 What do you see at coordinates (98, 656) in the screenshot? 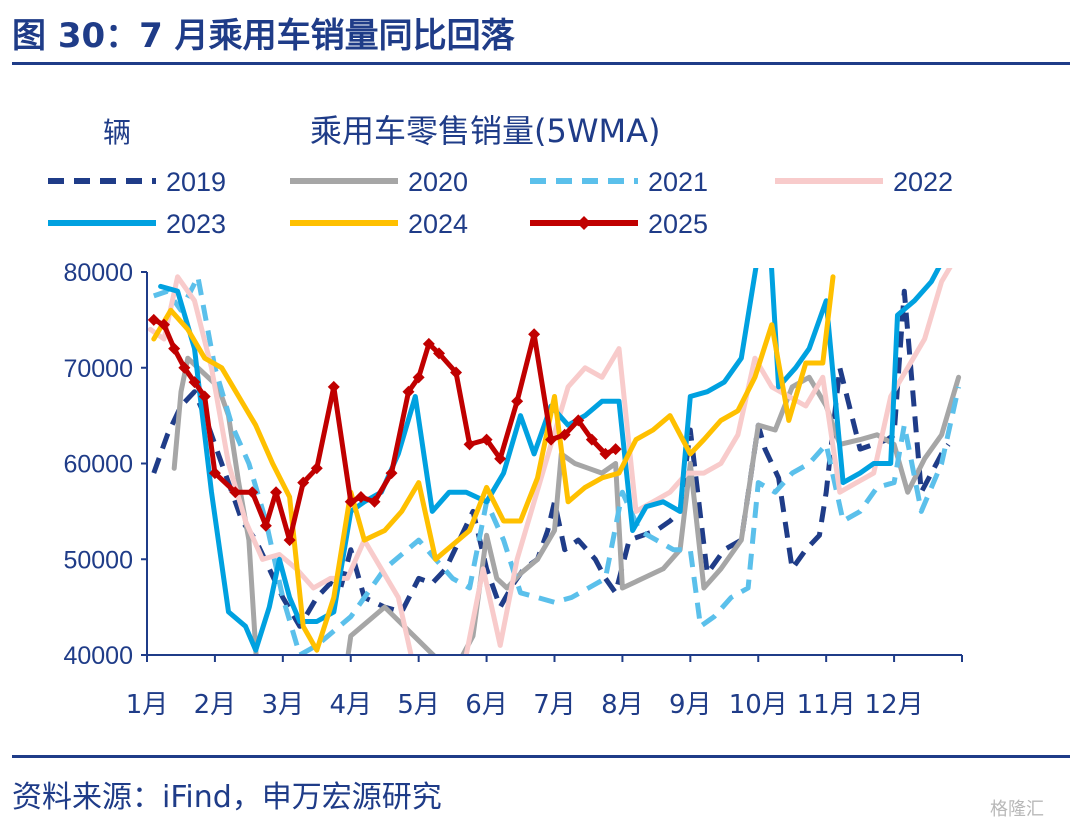
I see `y-tick-label: 40000` at bounding box center [98, 656].